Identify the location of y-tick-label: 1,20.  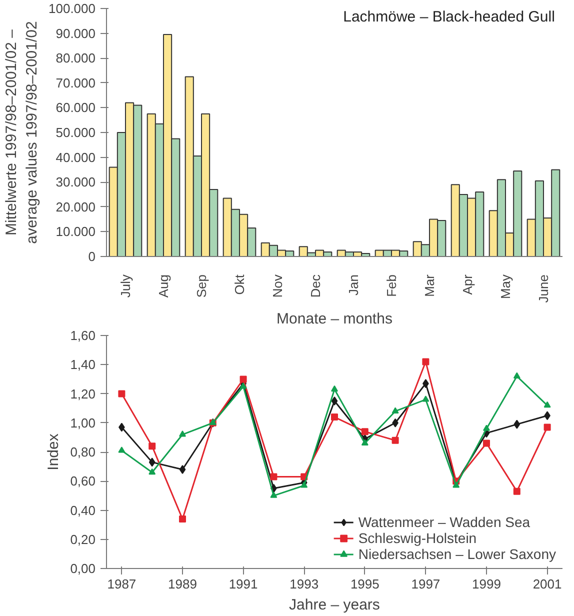
(83, 394).